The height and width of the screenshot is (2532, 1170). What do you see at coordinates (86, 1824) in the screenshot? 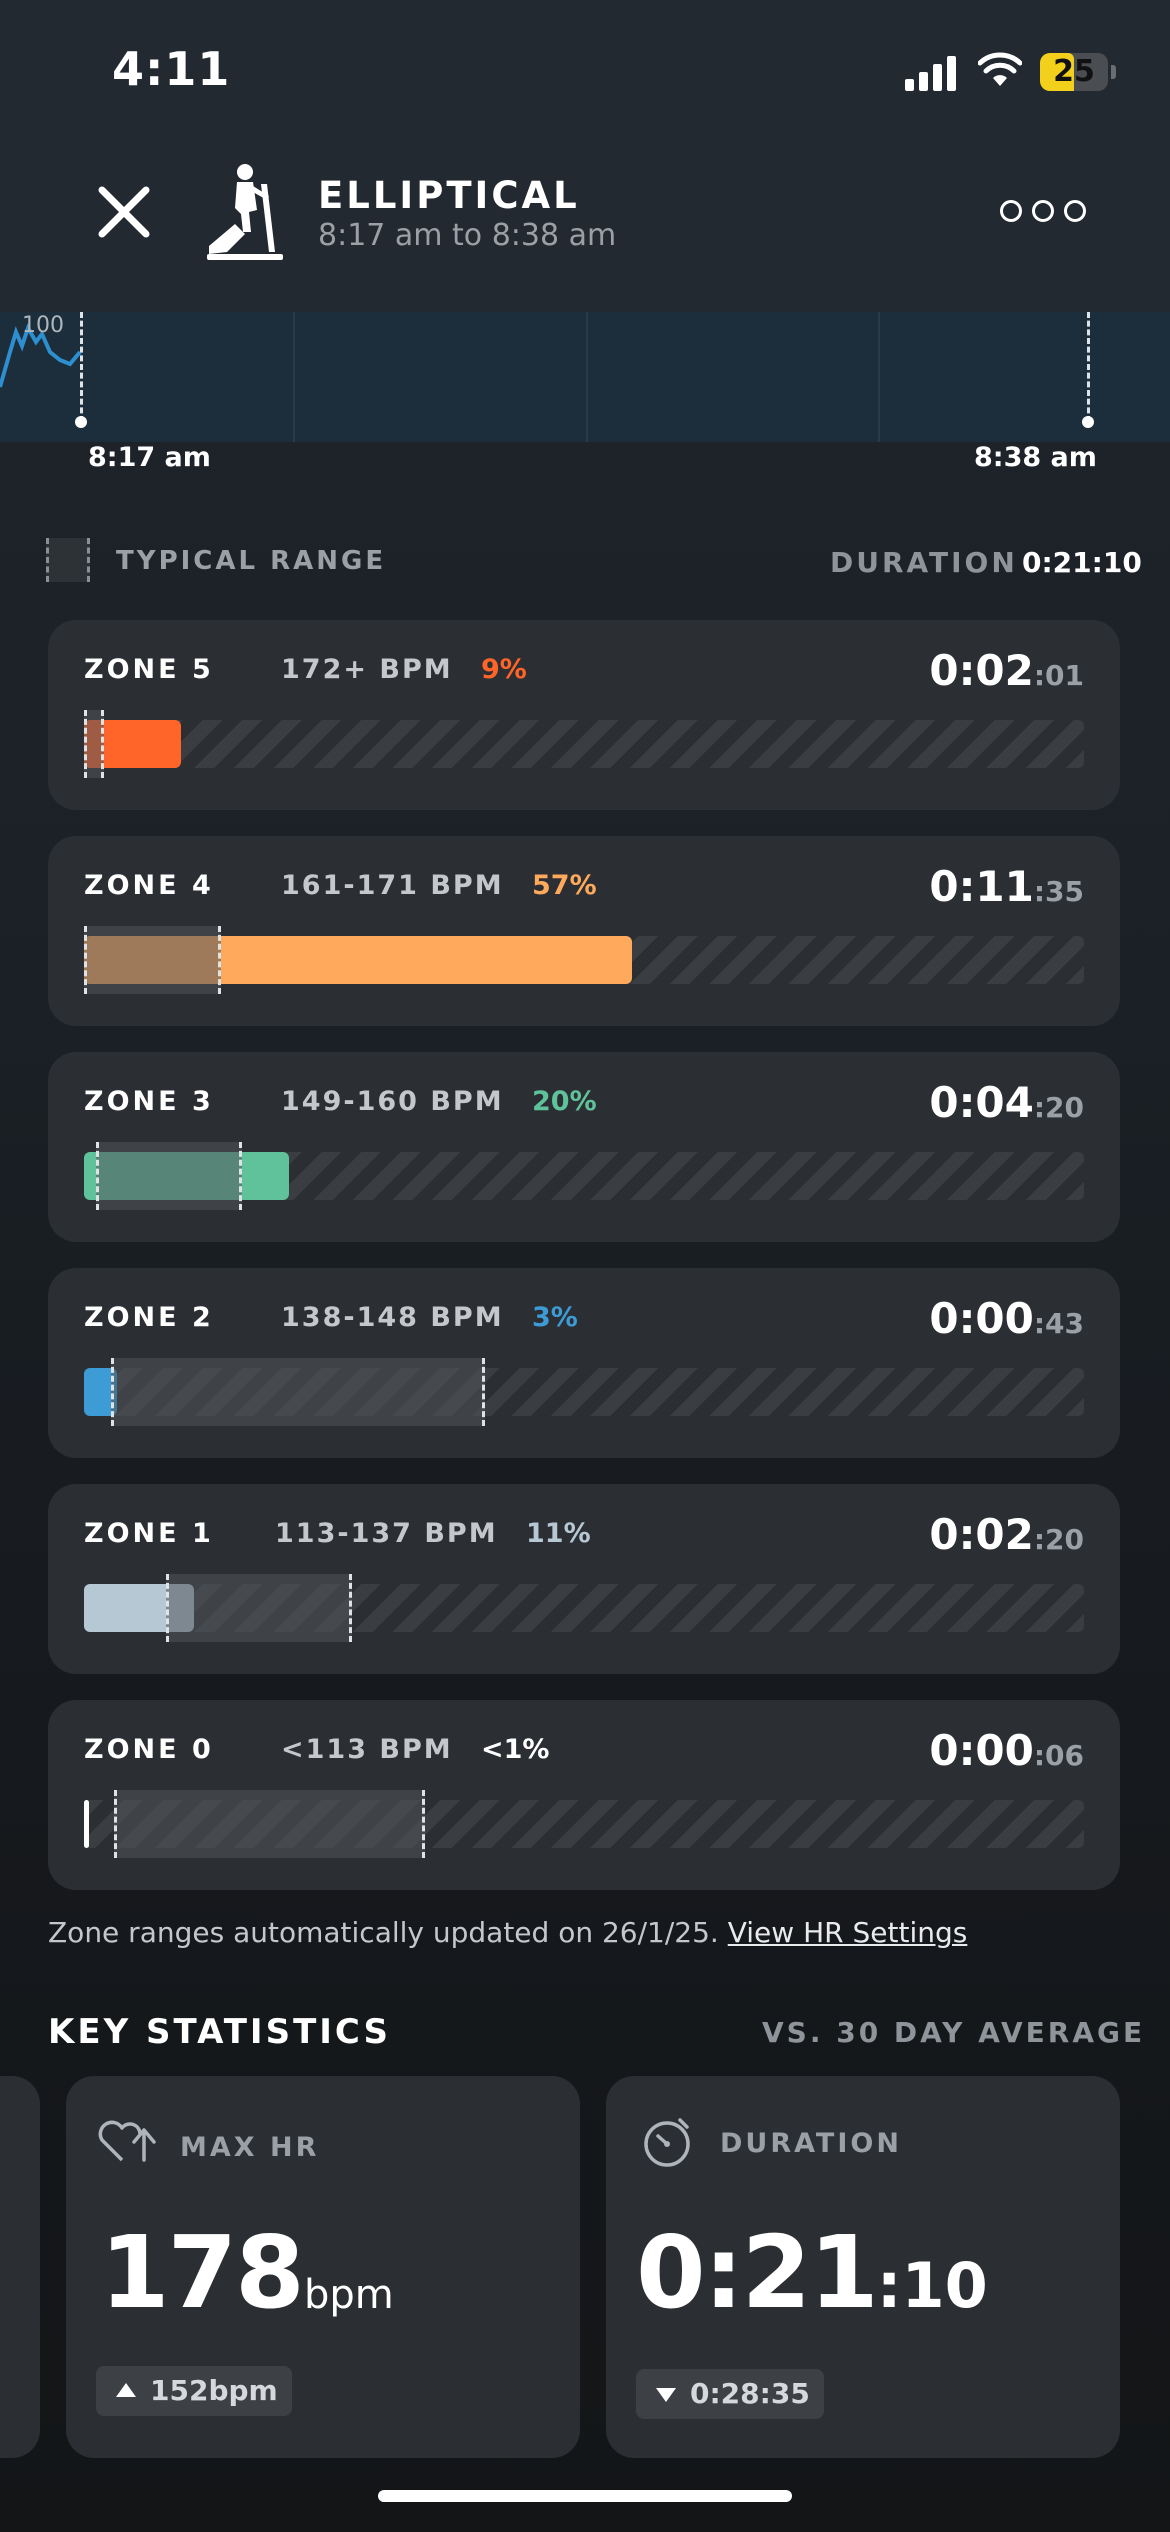
I see `zone-bar-fill` at bounding box center [86, 1824].